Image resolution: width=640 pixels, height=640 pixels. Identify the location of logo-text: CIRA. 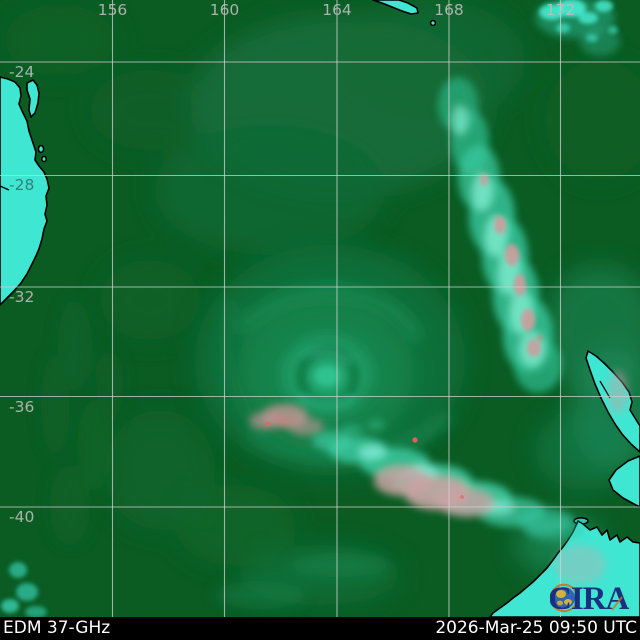
(590, 598).